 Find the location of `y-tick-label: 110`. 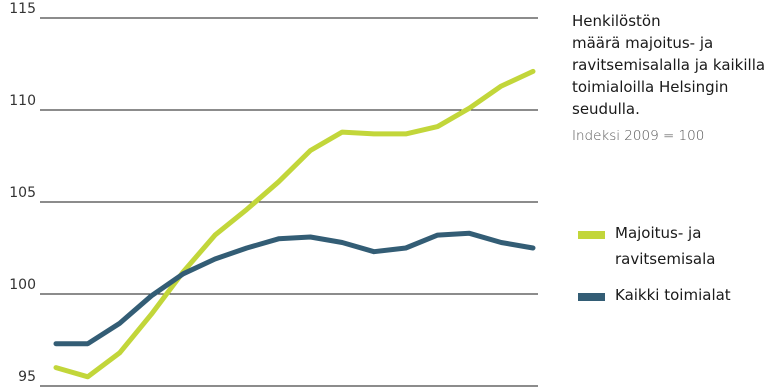

y-tick-label: 110 is located at coordinates (22, 101).